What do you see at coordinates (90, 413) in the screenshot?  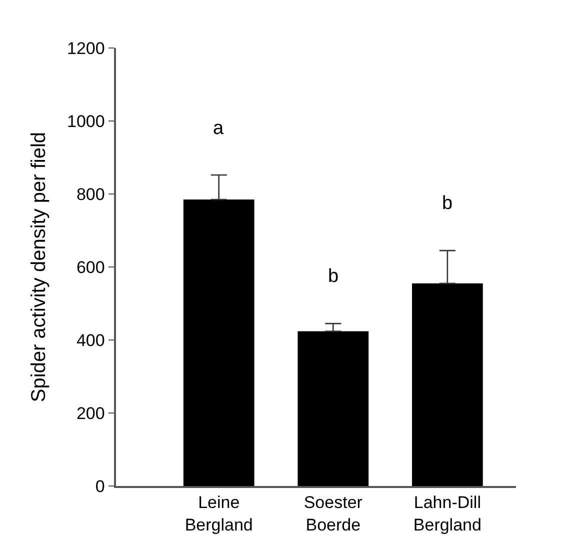 I see `y-tick-label: 200` at bounding box center [90, 413].